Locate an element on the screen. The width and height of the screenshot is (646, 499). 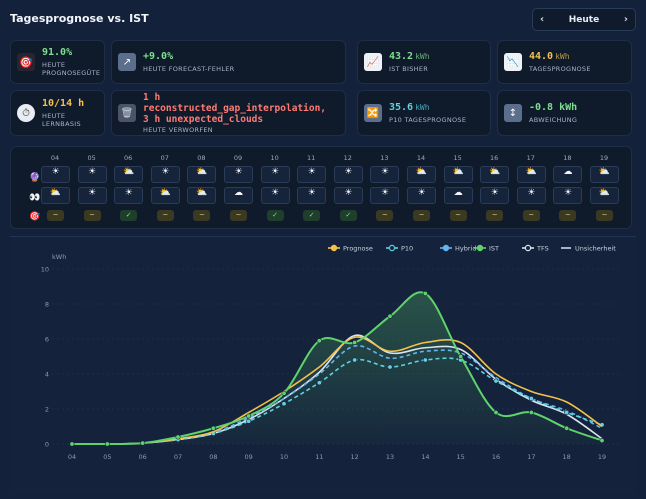
abweichung-value: -0.8 kWh is located at coordinates (553, 107).